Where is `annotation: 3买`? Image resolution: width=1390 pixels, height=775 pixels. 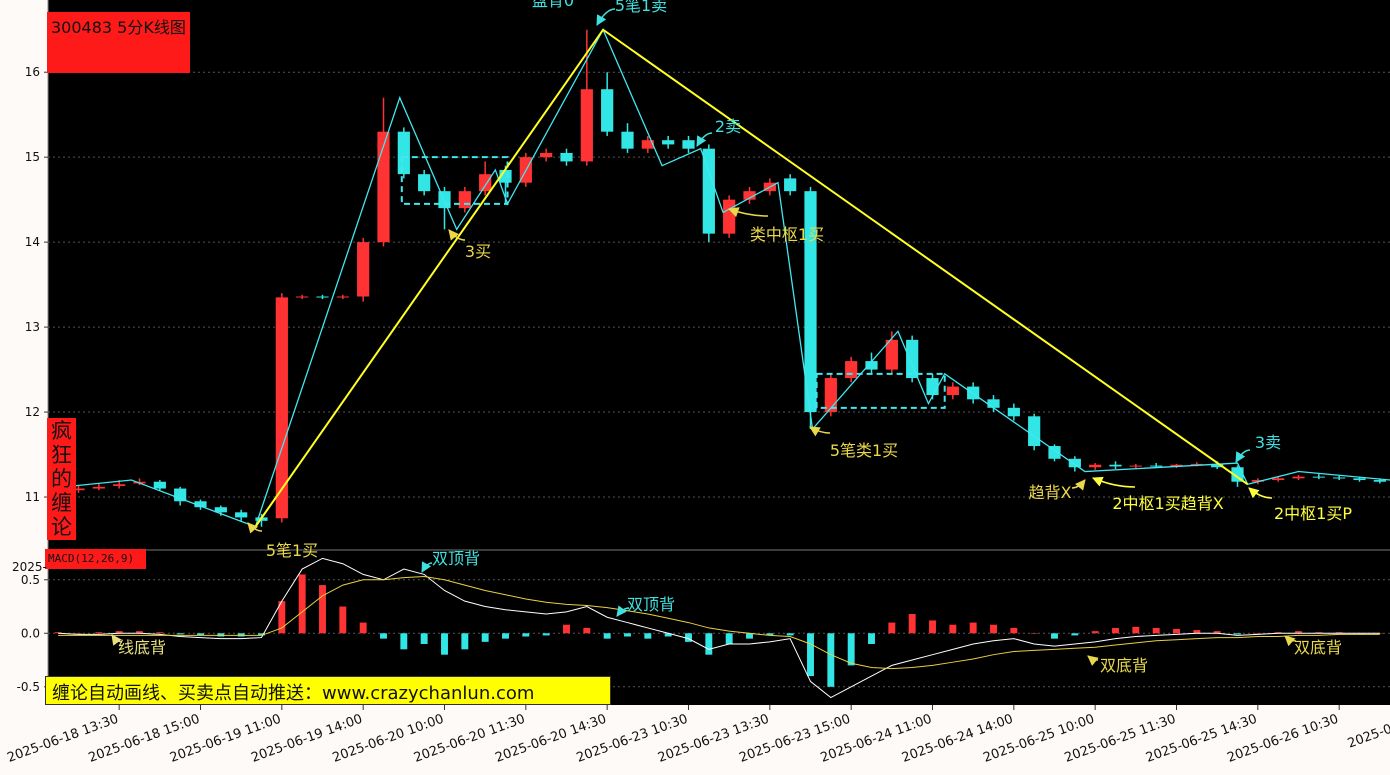 annotation: 3买 is located at coordinates (478, 251).